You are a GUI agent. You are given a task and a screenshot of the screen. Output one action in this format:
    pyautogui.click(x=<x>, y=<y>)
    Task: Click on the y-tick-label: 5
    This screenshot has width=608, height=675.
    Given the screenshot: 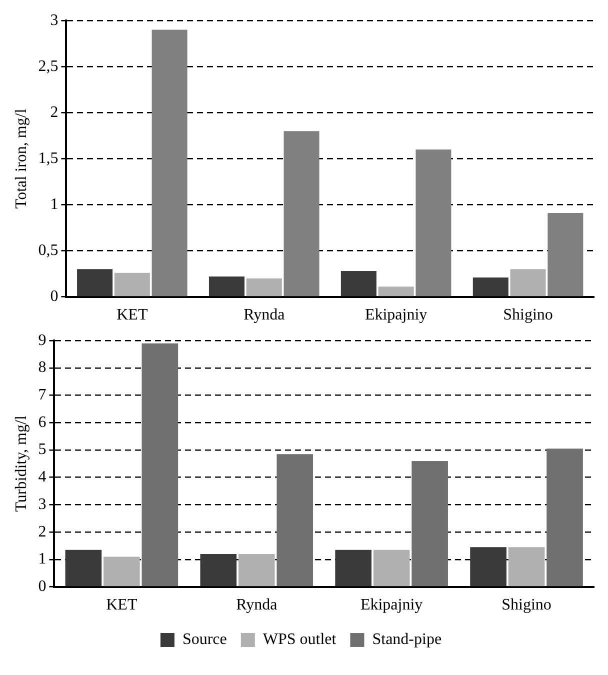 What is the action you would take?
    pyautogui.click(x=42, y=449)
    